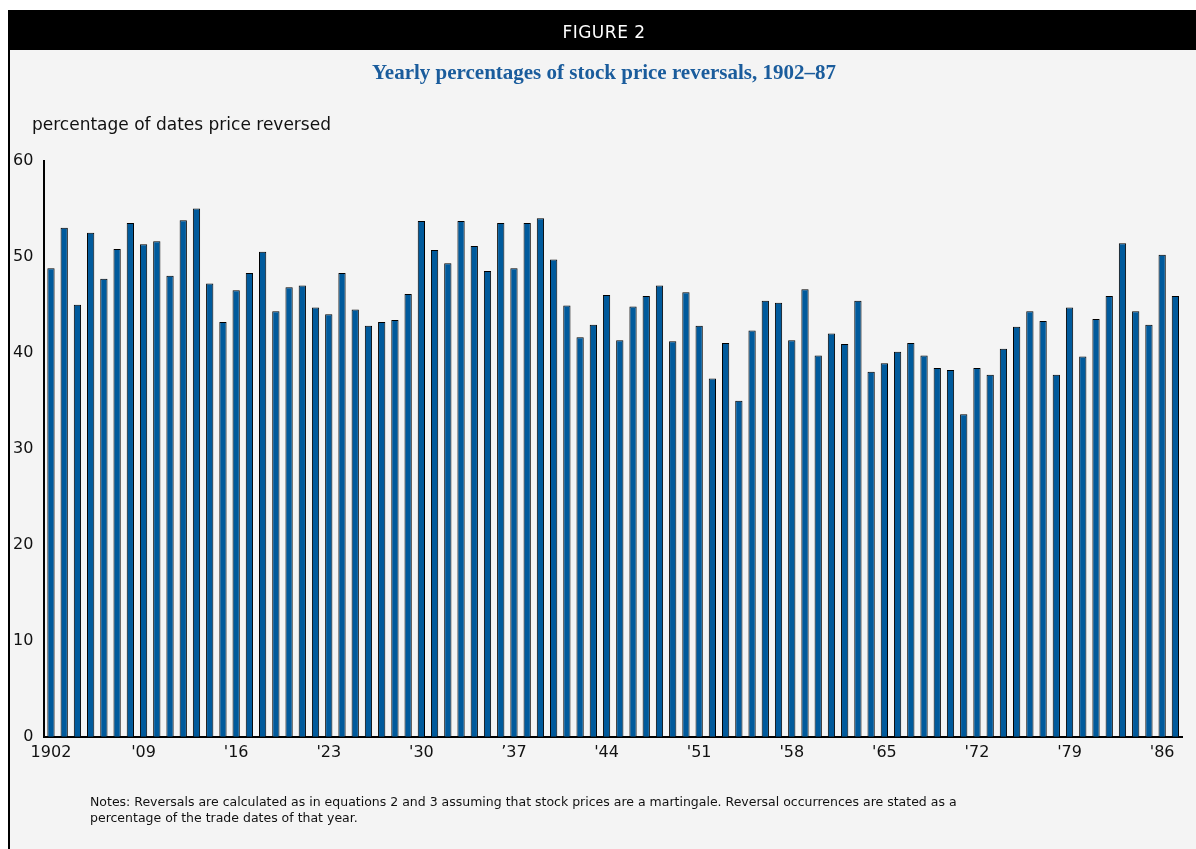 This screenshot has height=849, width=1196. I want to click on y-tick-label: 60, so click(23, 159).